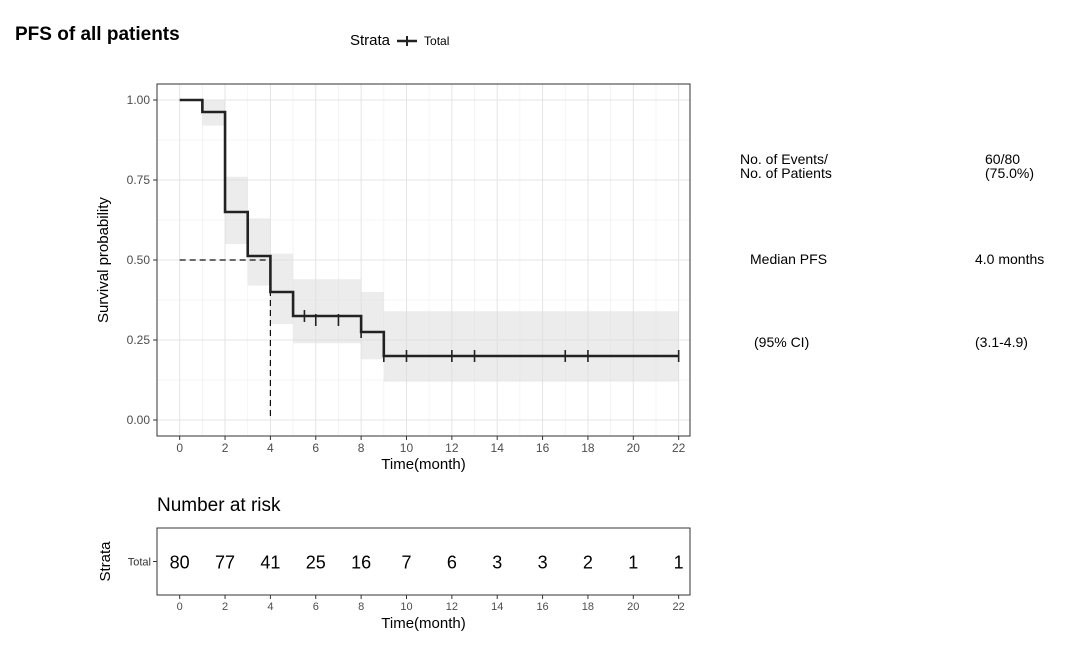 Image resolution: width=1080 pixels, height=647 pixels. Describe the element at coordinates (139, 340) in the screenshot. I see `y-tick-label: 0.25` at that location.